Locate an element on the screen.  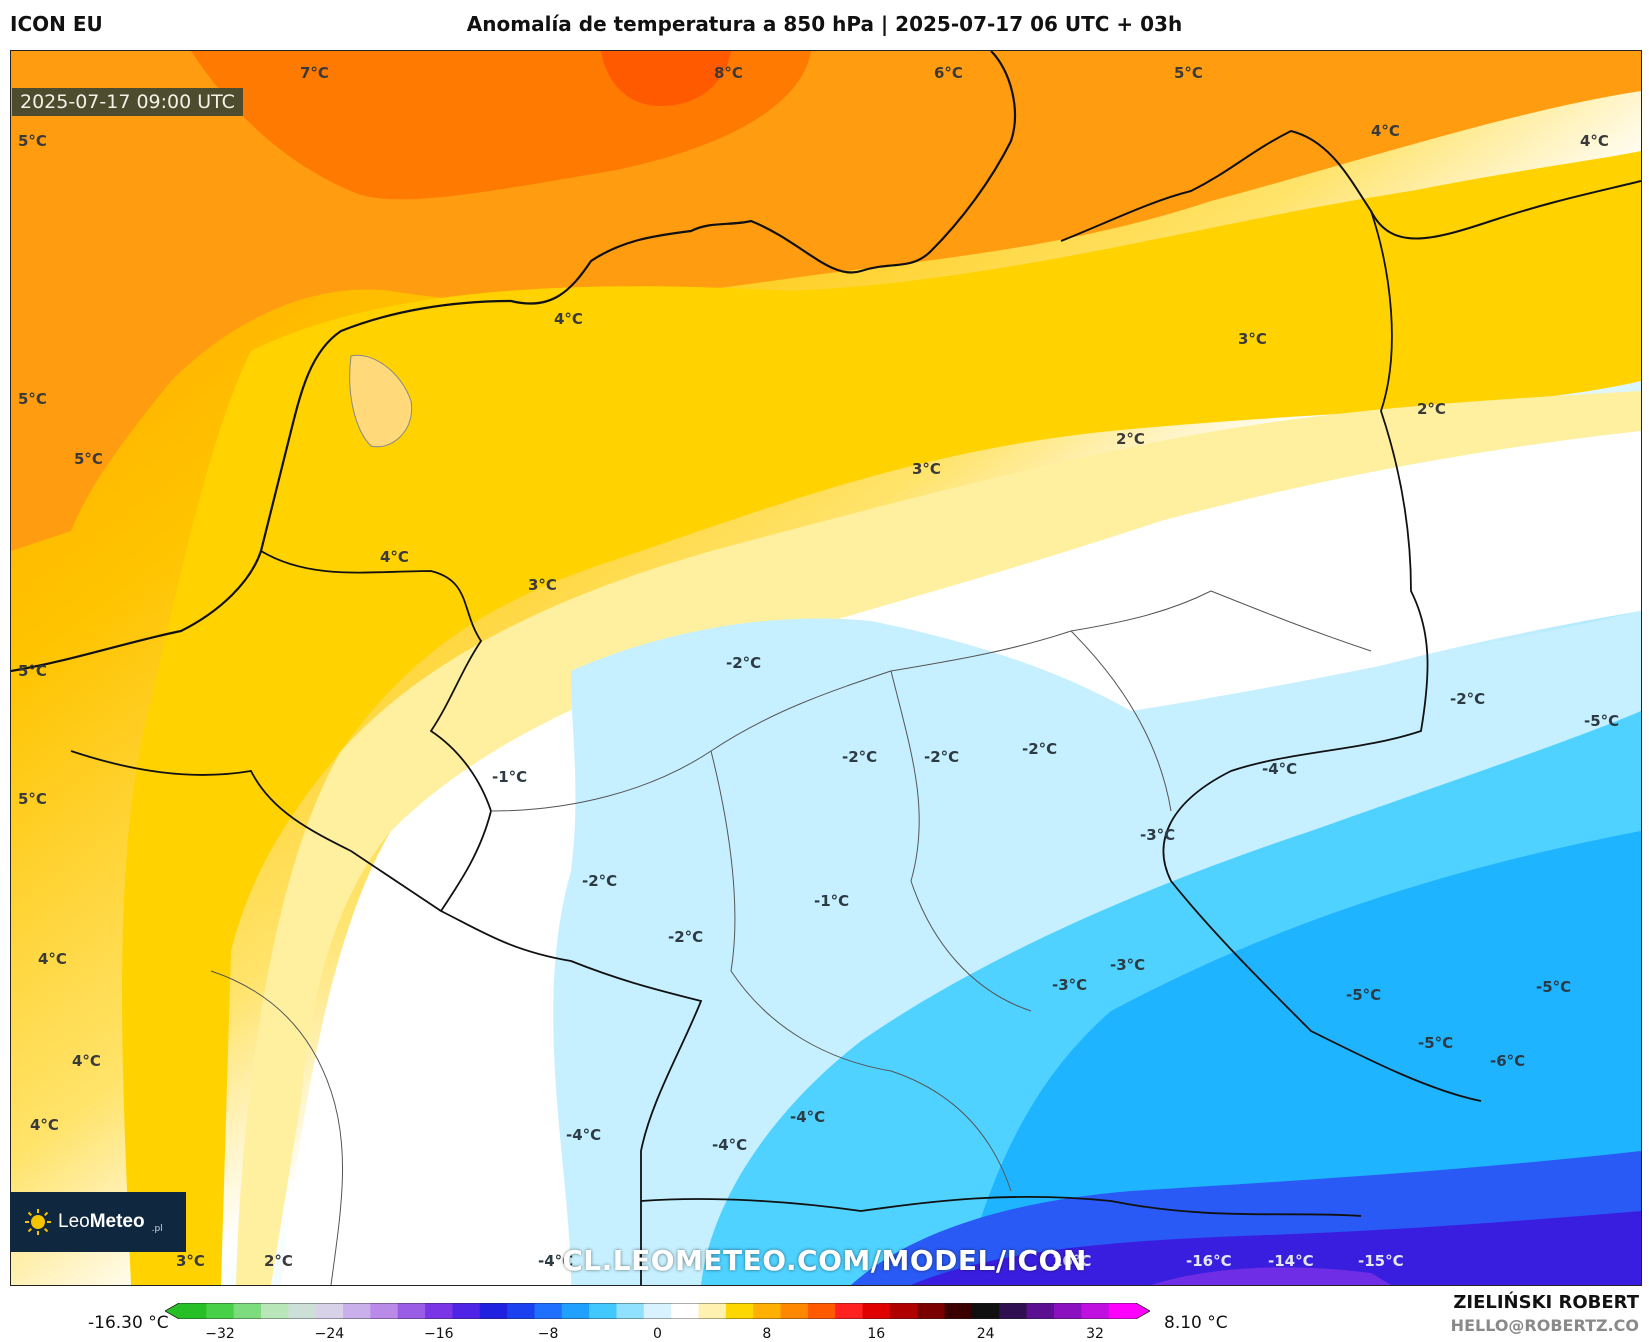
value-label: 16°C is located at coordinates (1072, 1261).